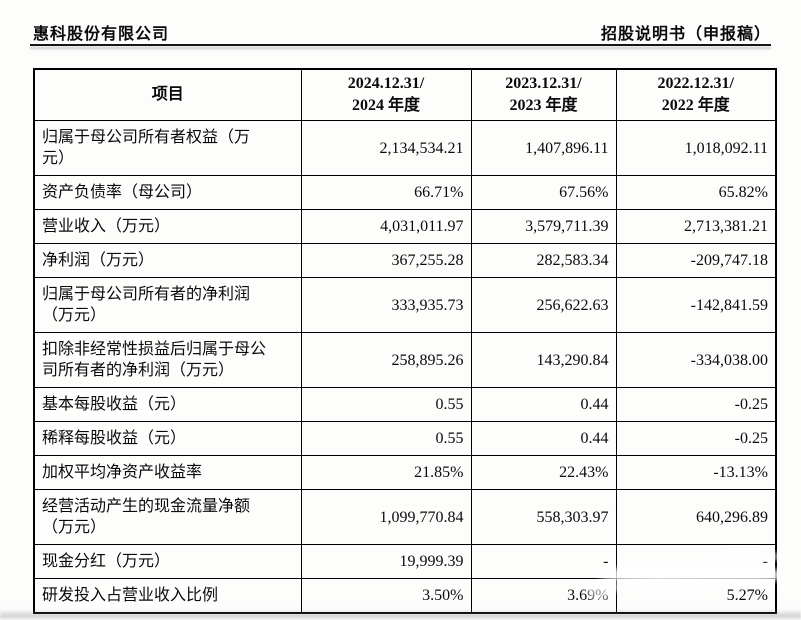 This screenshot has width=801, height=620. Describe the element at coordinates (386, 360) in the screenshot. I see `row-value: 258,895.26` at that location.